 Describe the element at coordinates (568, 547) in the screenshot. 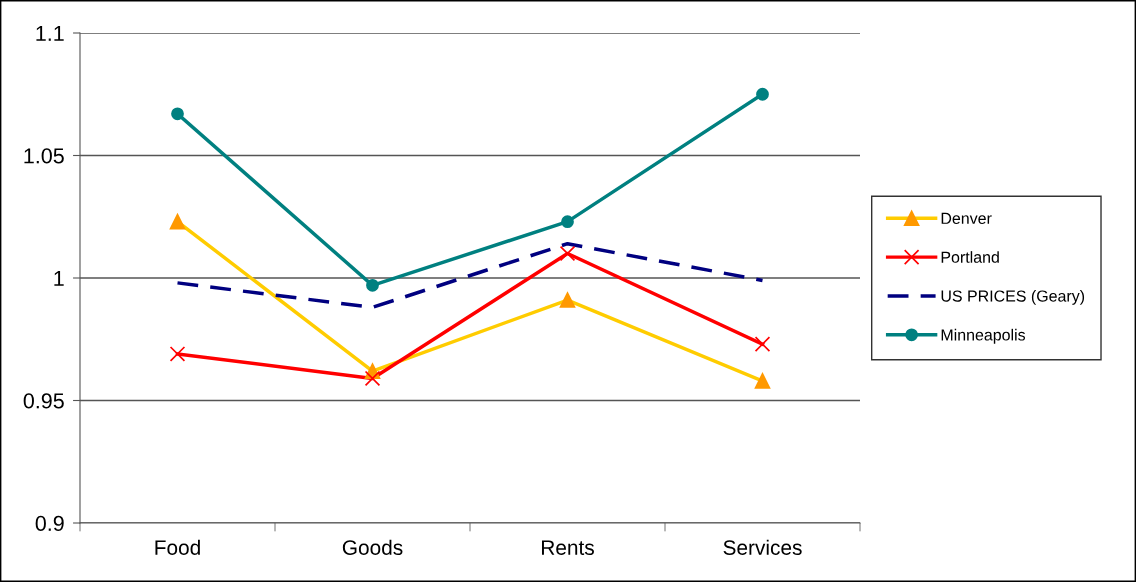

I see `x-tick-label: Rents` at that location.